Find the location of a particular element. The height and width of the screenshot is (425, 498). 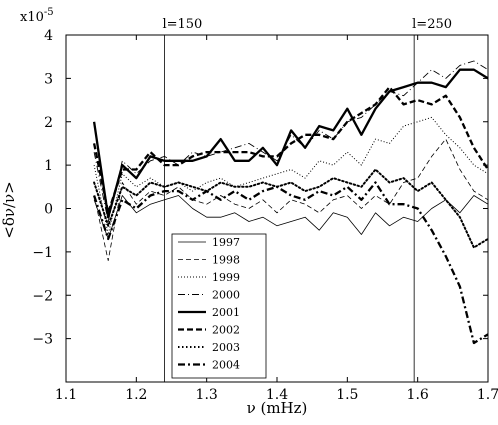

legend: 1997 1998 1999 2000 2001 2002 2003 2004 is located at coordinates (219, 306).